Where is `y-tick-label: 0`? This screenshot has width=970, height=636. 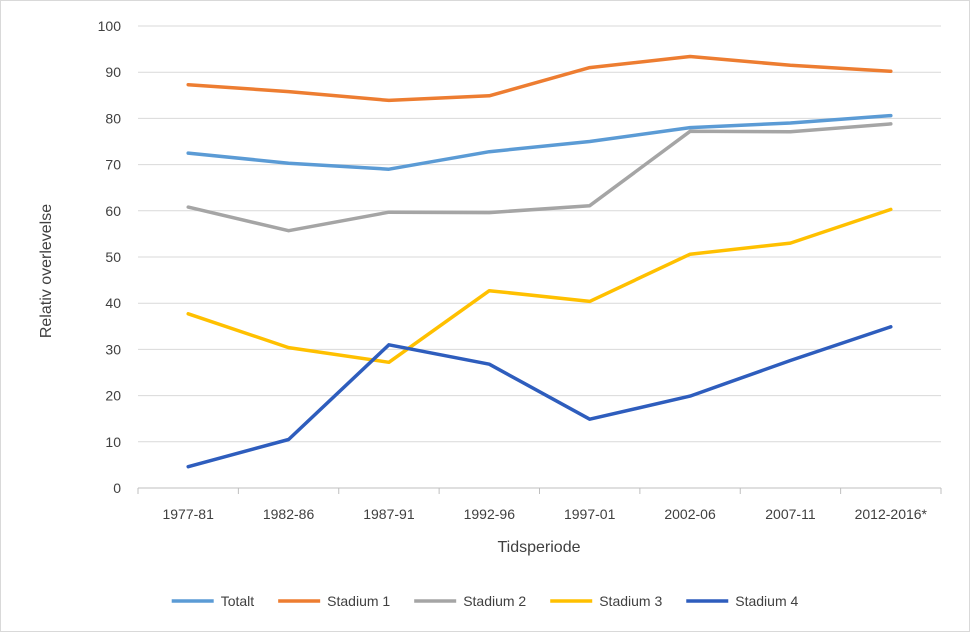 y-tick-label: 0 is located at coordinates (117, 488).